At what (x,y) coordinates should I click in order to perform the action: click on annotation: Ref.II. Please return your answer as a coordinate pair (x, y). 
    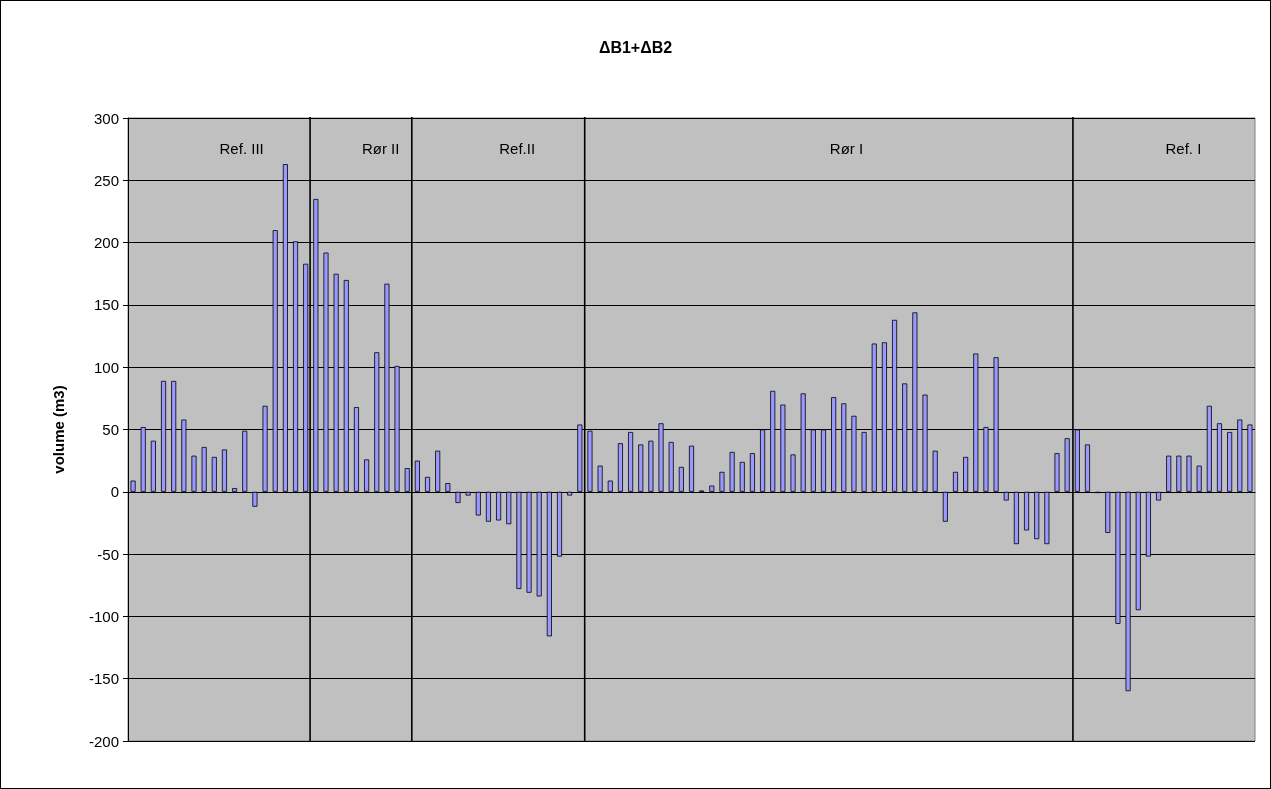
    Looking at the image, I should click on (517, 148).